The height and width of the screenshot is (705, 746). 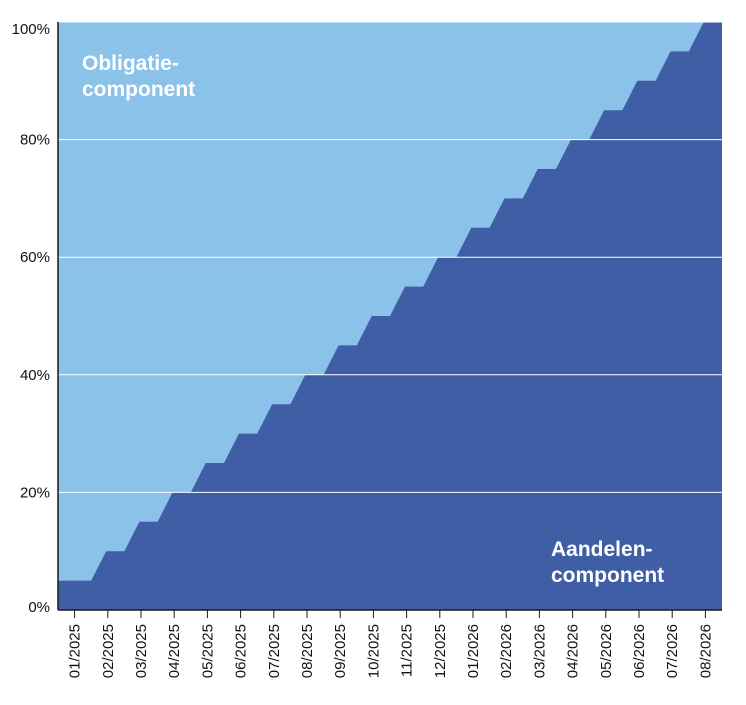 I want to click on x-tick-label: 08/2026, so click(x=705, y=651).